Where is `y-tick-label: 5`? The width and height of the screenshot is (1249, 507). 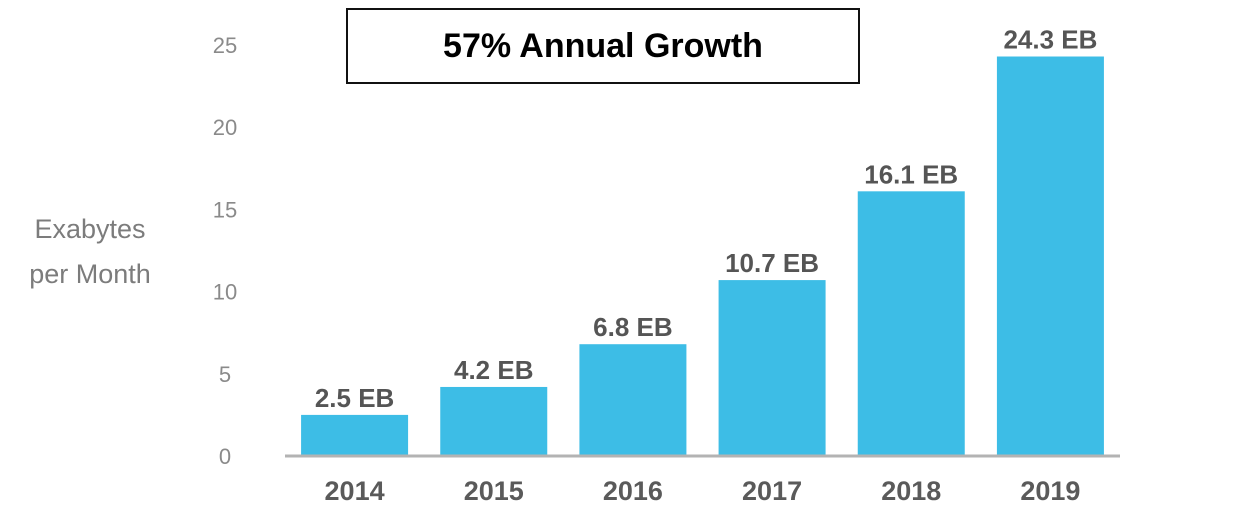
y-tick-label: 5 is located at coordinates (225, 374).